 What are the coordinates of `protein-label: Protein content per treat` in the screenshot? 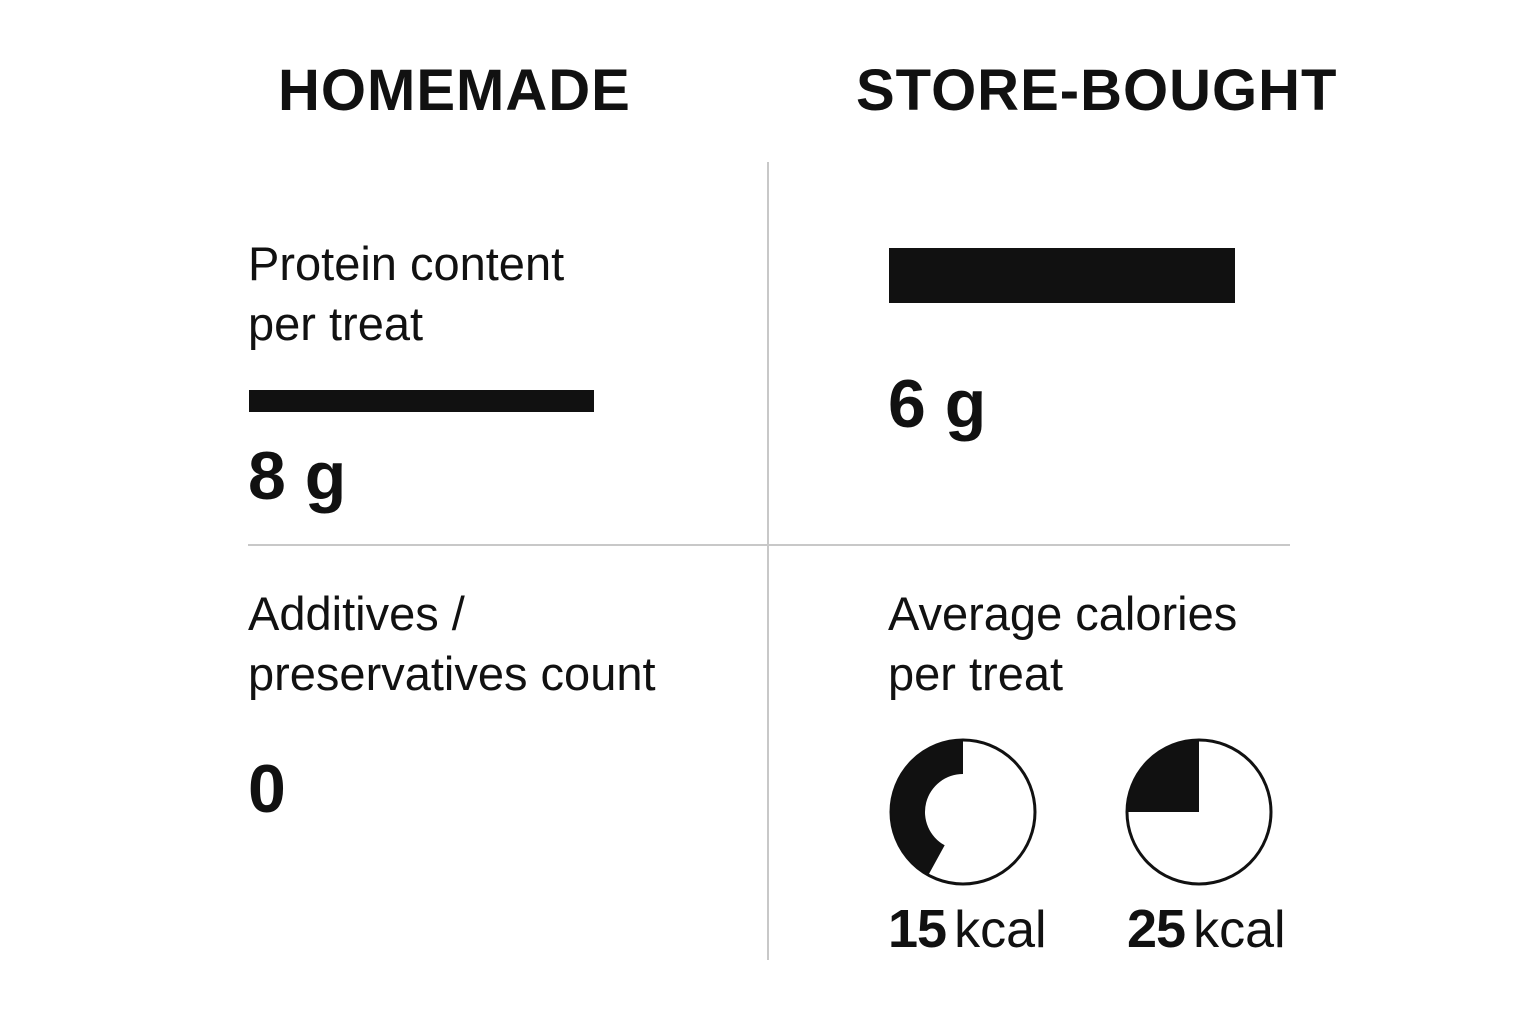 It's located at (406, 293).